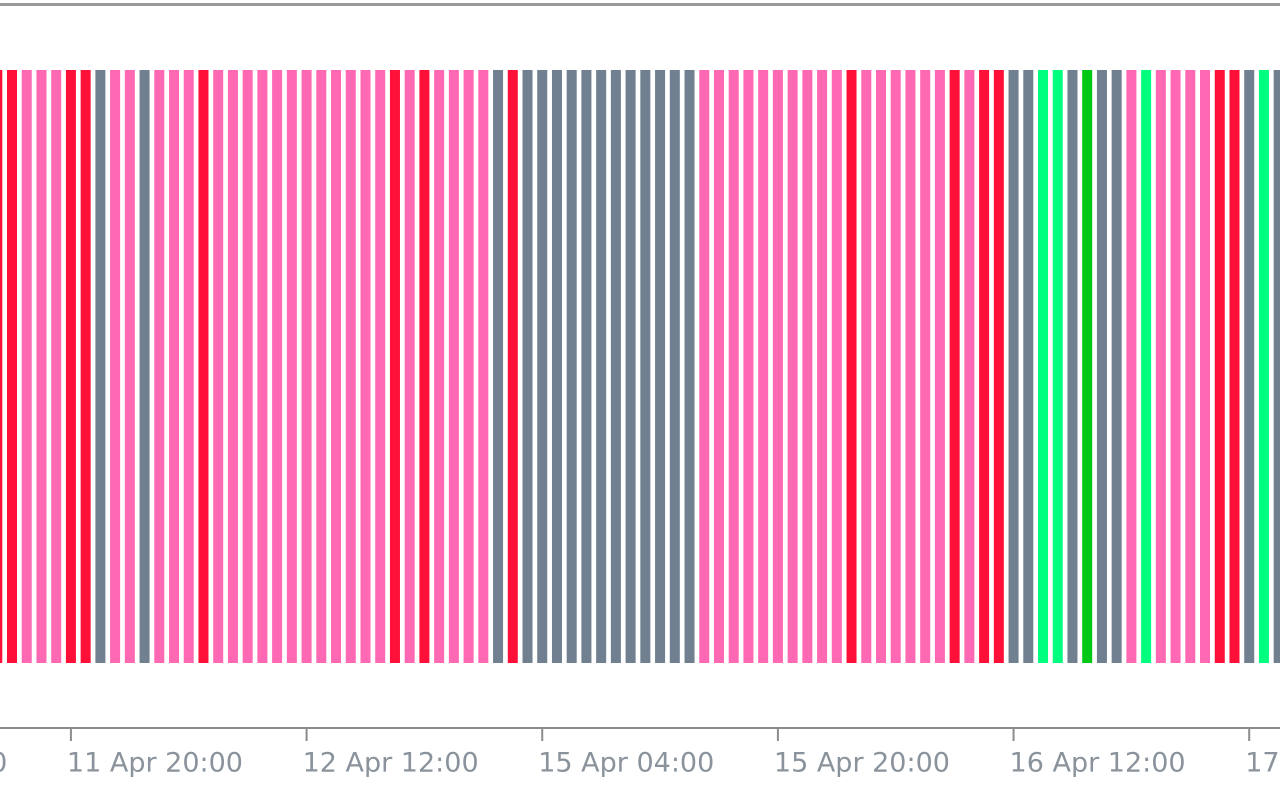 The image size is (1280, 800). Describe the element at coordinates (391, 763) in the screenshot. I see `x-tick-label: 12 Apr 12:00` at that location.